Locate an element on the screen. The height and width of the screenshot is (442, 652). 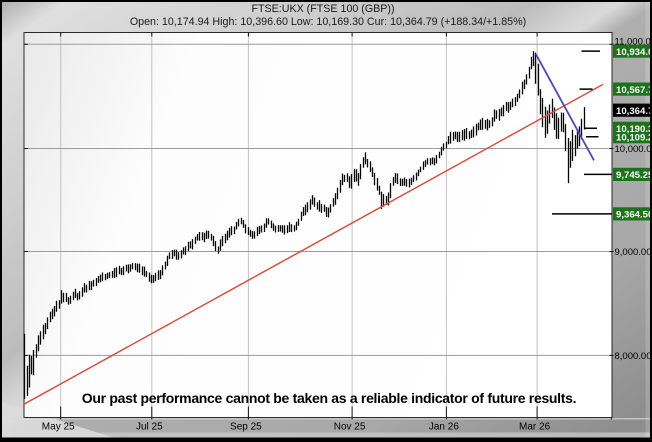
svg-text: Nov 25 is located at coordinates (350, 427).